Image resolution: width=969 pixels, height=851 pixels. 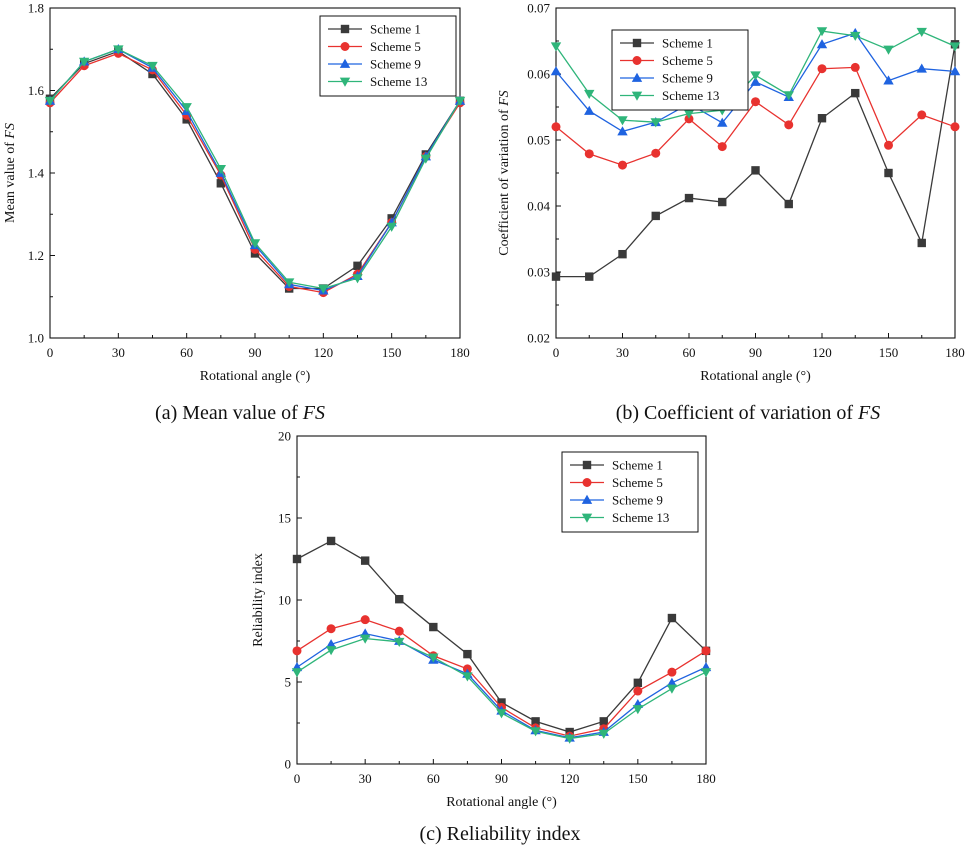 I want to click on chart-c-xtick-label: 120, so click(x=570, y=778).